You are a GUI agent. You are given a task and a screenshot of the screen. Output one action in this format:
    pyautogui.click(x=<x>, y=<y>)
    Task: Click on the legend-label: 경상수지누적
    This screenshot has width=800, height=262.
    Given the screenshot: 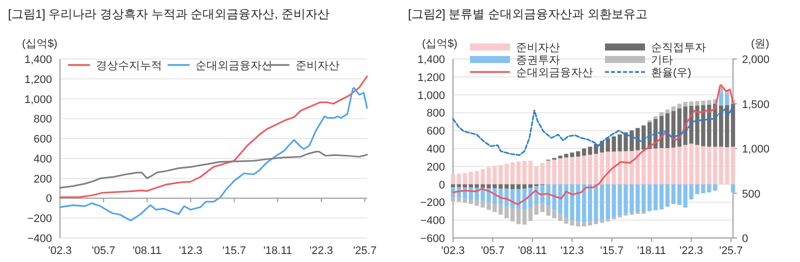 What is the action you would take?
    pyautogui.click(x=129, y=66)
    